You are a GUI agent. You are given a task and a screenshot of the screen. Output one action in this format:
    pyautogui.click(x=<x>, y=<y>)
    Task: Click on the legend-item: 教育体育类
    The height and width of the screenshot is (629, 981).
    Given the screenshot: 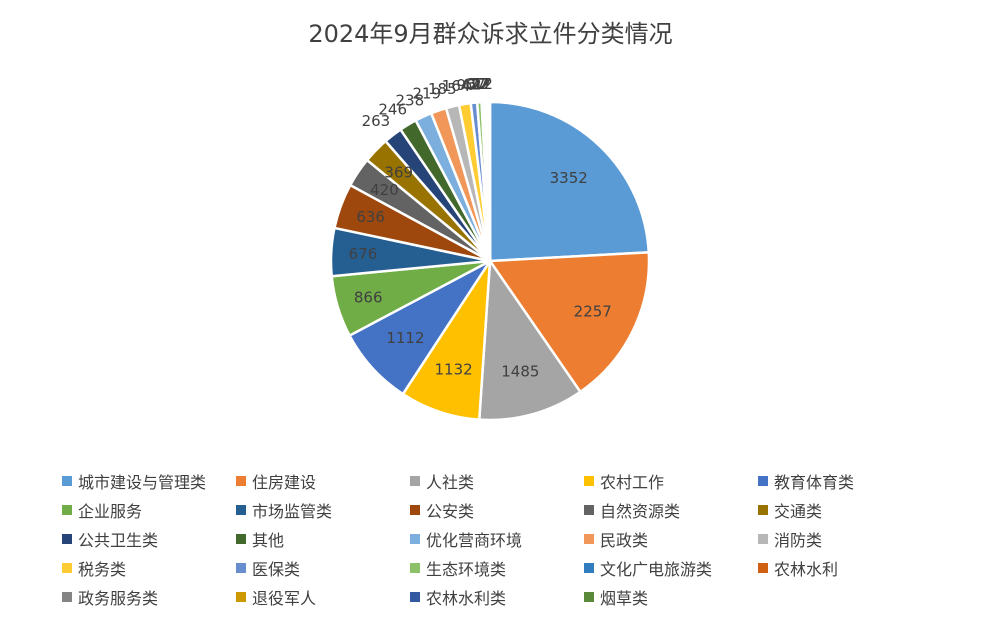 What is the action you would take?
    pyautogui.click(x=806, y=481)
    